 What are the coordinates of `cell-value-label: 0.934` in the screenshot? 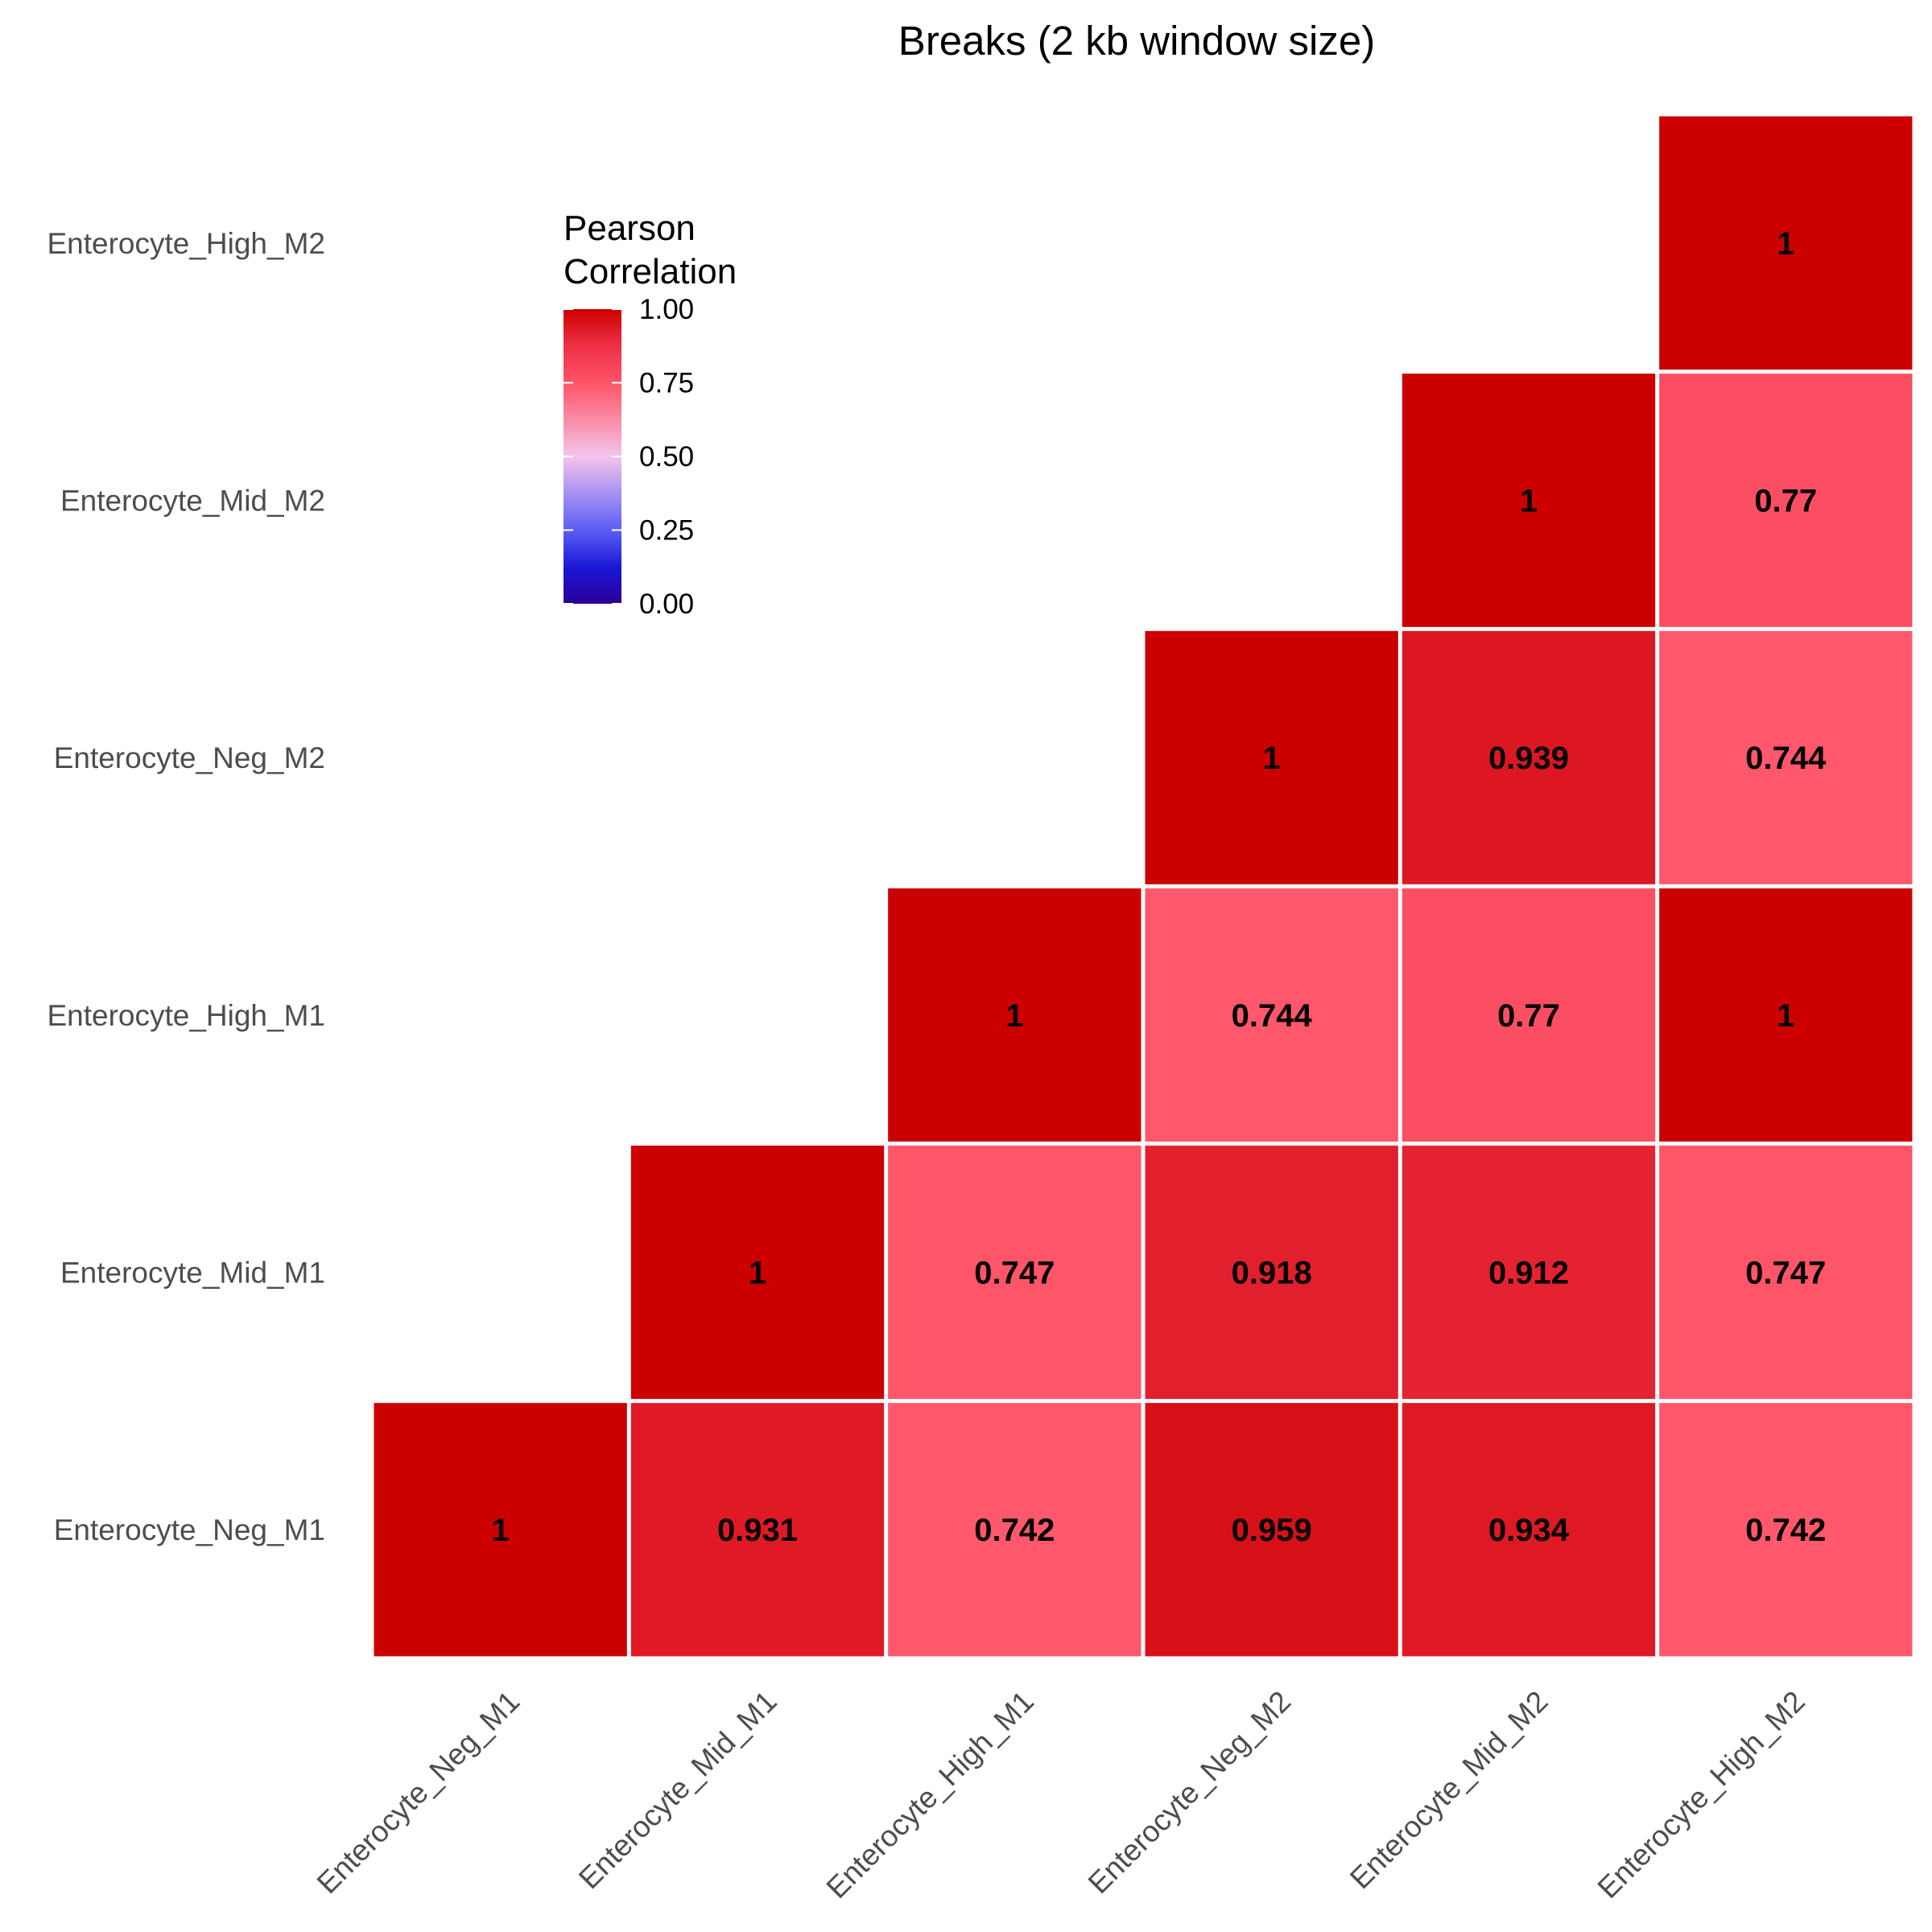 It's located at (1529, 1530).